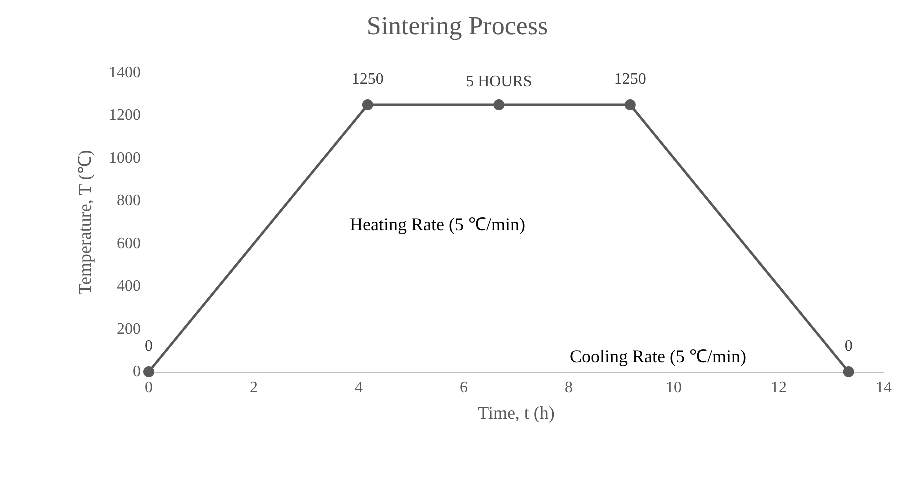 The width and height of the screenshot is (915, 484). I want to click on x-tick-label: 12, so click(779, 388).